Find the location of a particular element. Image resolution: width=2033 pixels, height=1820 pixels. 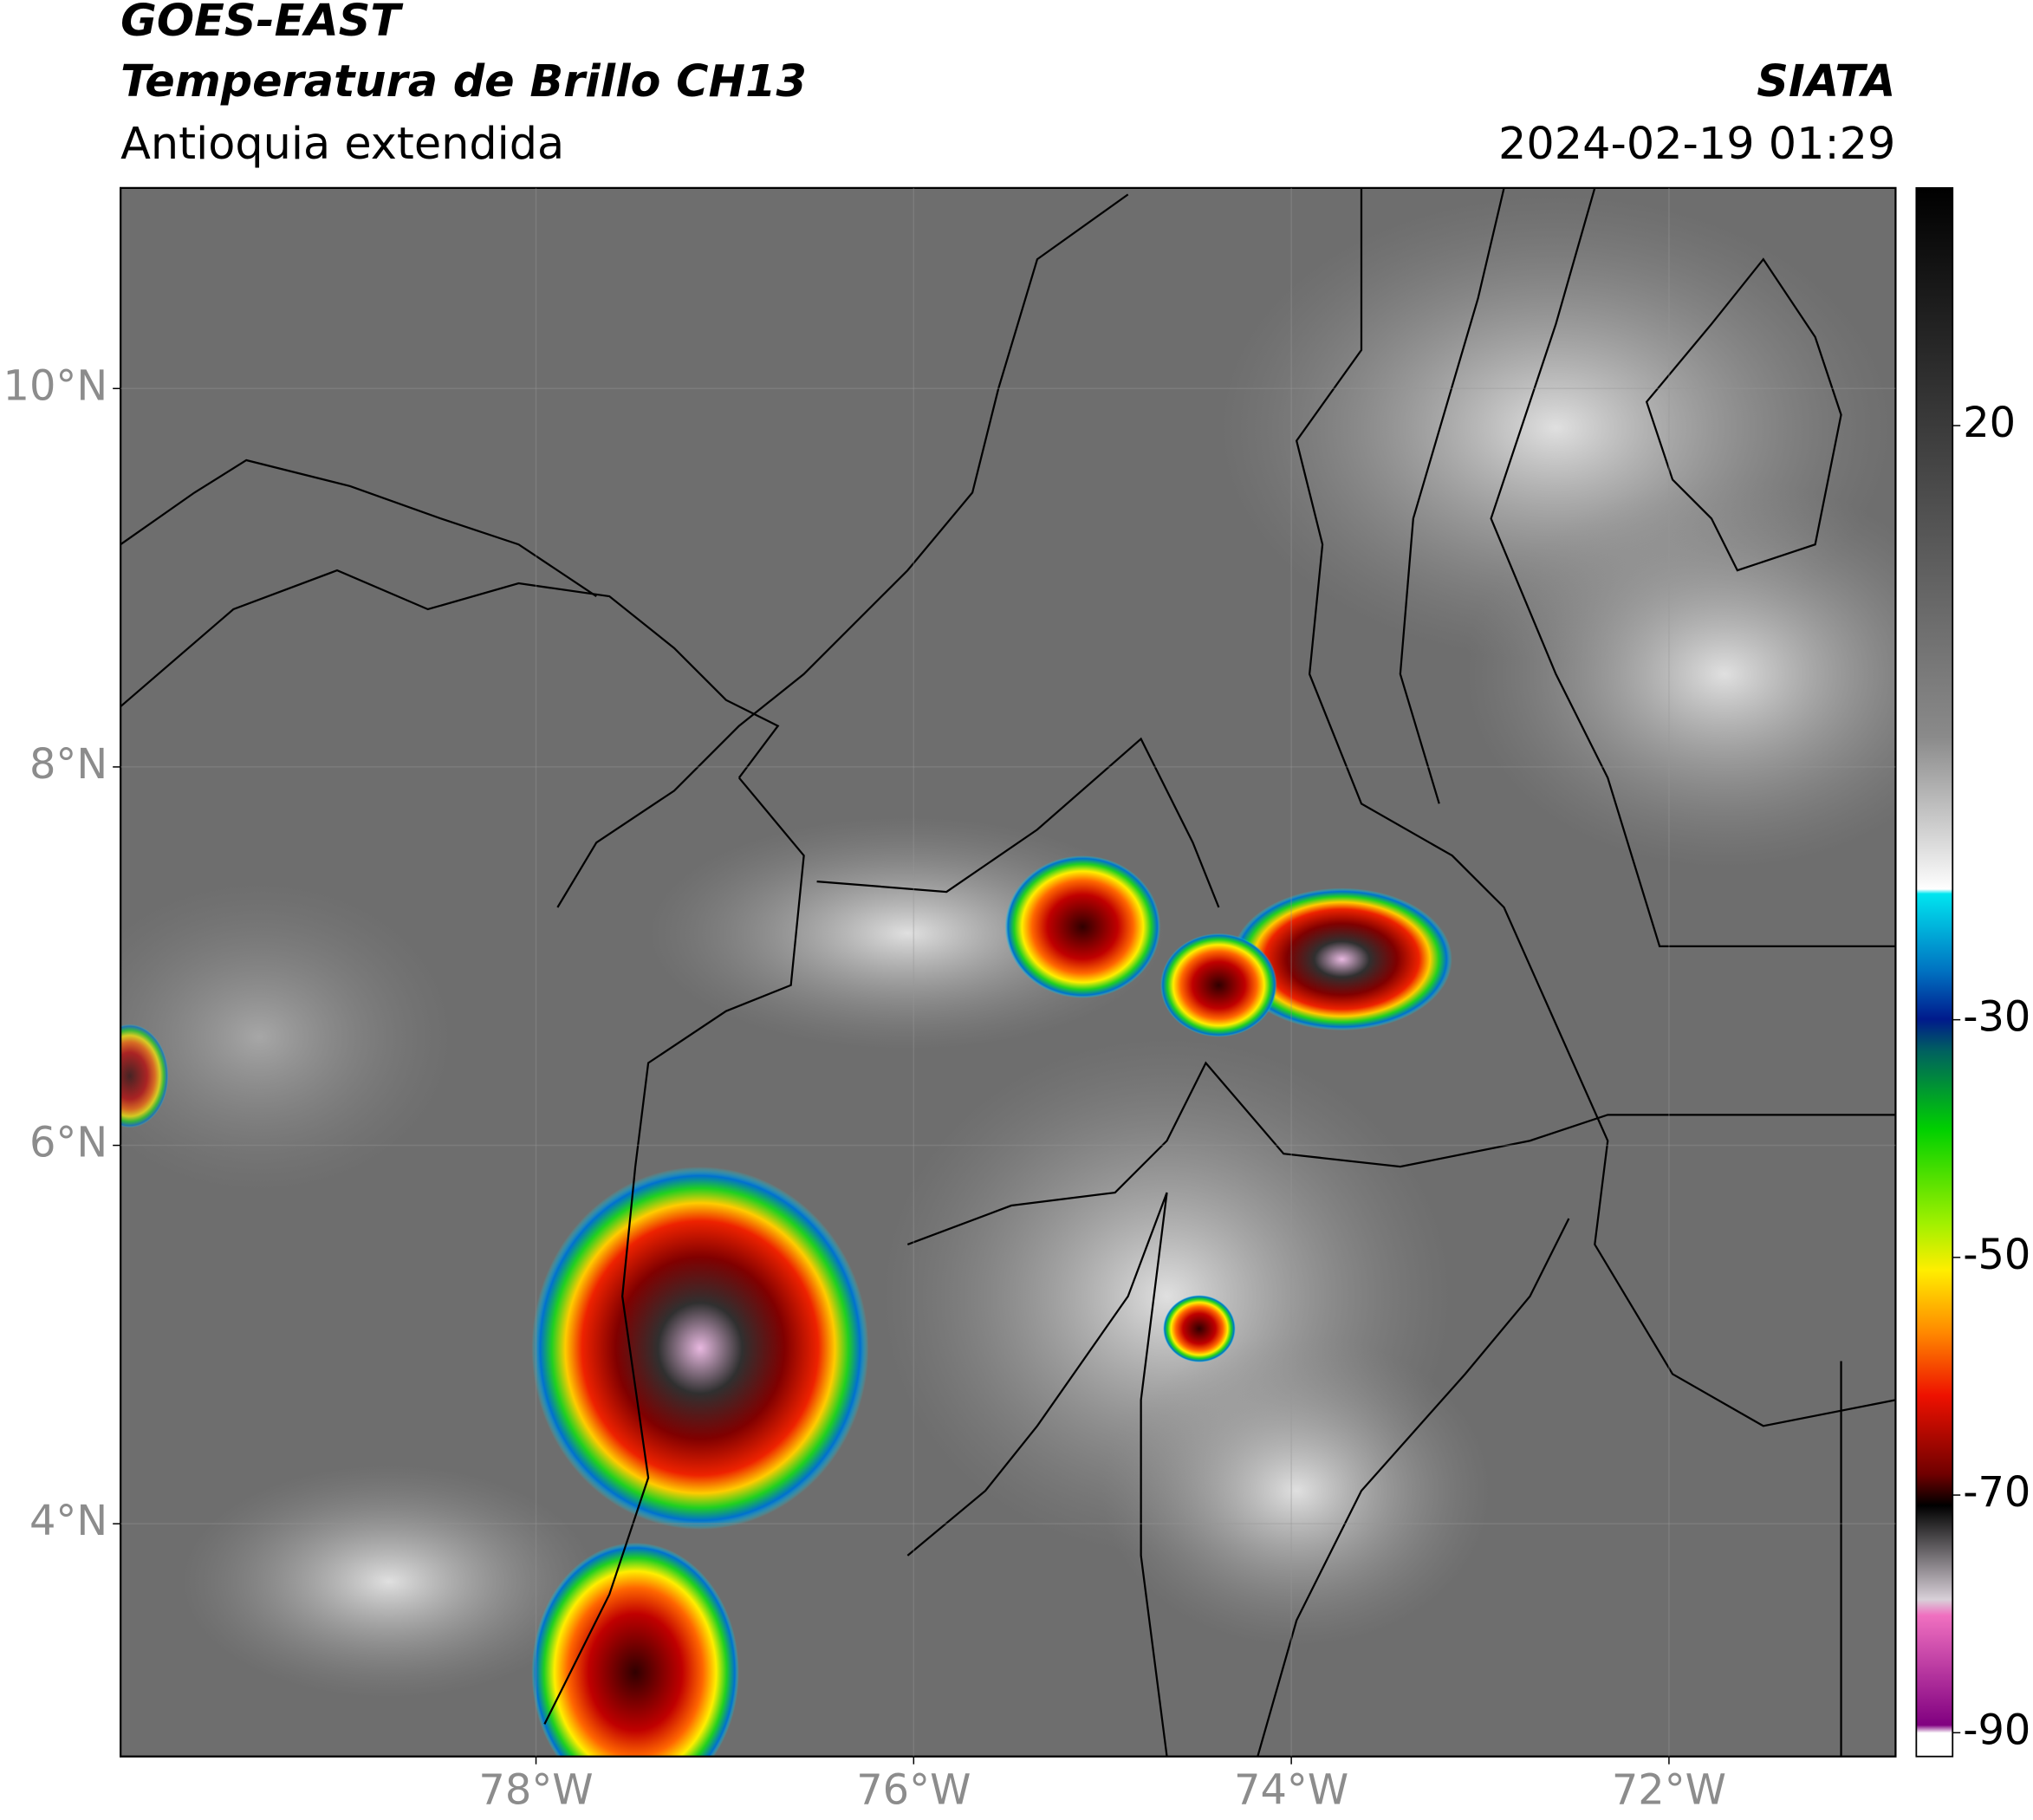

title: GOES-EAST is located at coordinates (262, 23).